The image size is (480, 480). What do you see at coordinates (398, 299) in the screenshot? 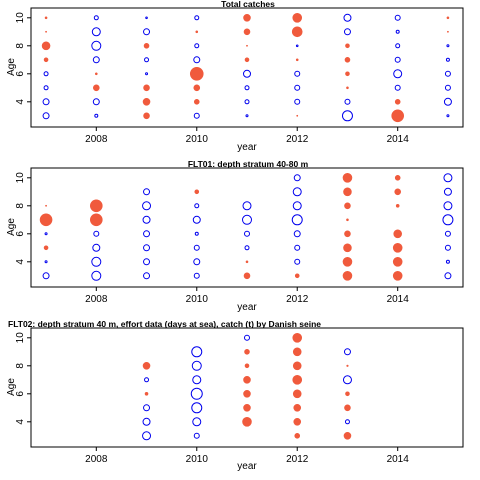
I see `x-tick-label: 2014` at bounding box center [398, 299].